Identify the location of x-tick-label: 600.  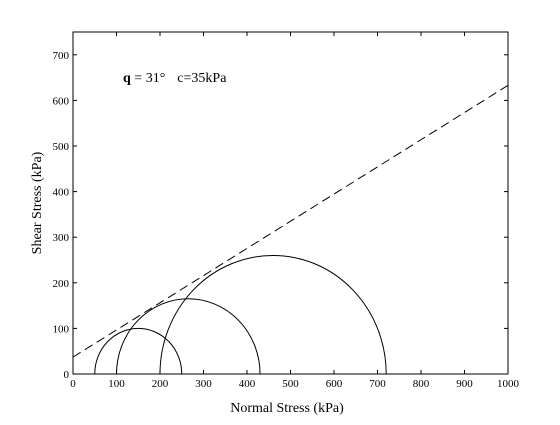
(334, 384).